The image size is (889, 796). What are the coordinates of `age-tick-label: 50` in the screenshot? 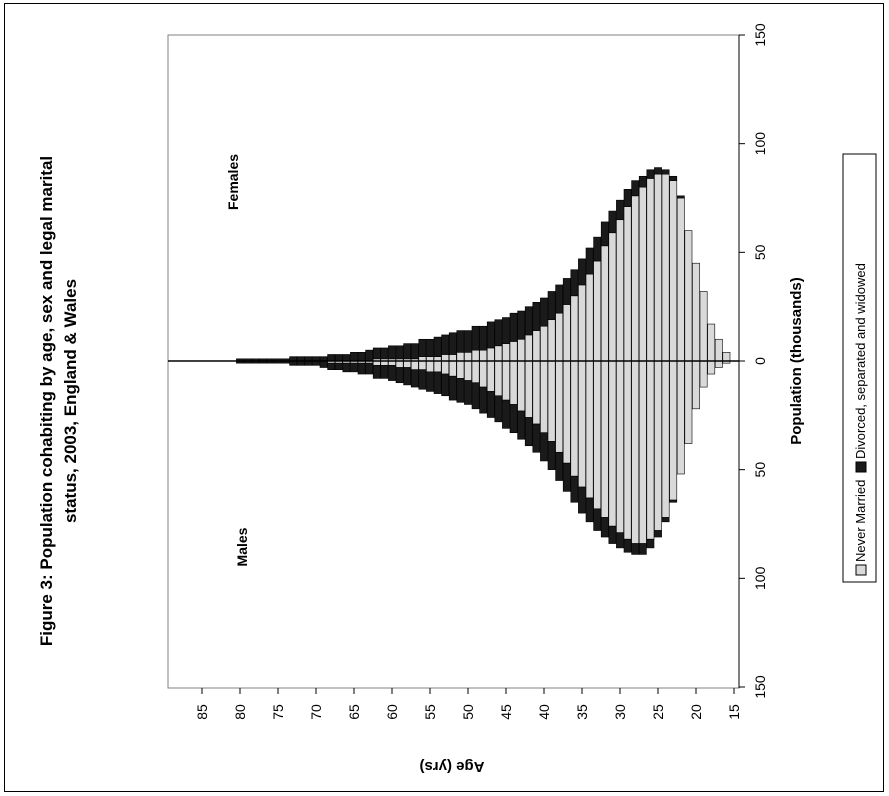 It's located at (468, 712).